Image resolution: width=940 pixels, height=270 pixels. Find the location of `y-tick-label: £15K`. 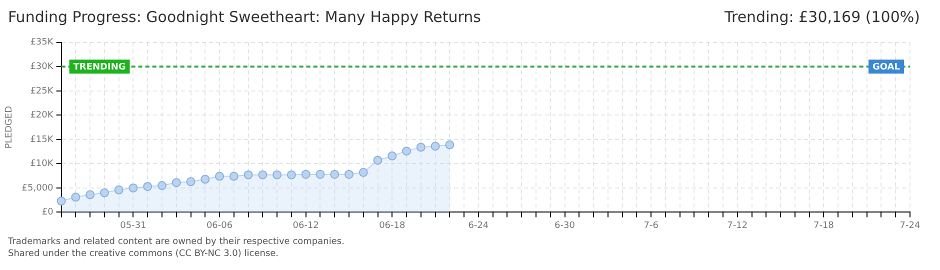

y-tick-label: £15K is located at coordinates (42, 139).